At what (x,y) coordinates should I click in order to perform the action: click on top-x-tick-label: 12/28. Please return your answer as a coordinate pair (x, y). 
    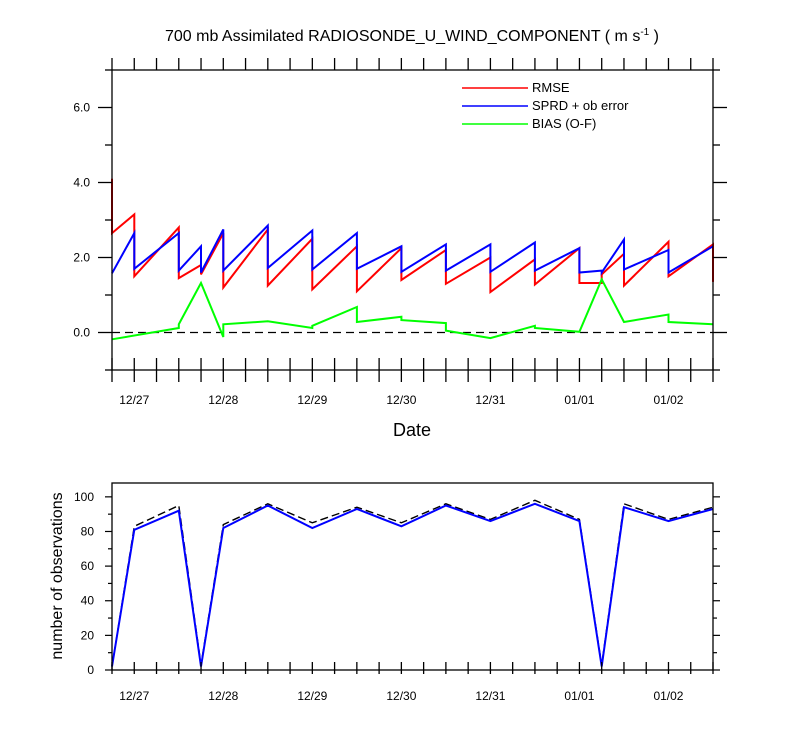
    Looking at the image, I should click on (223, 400).